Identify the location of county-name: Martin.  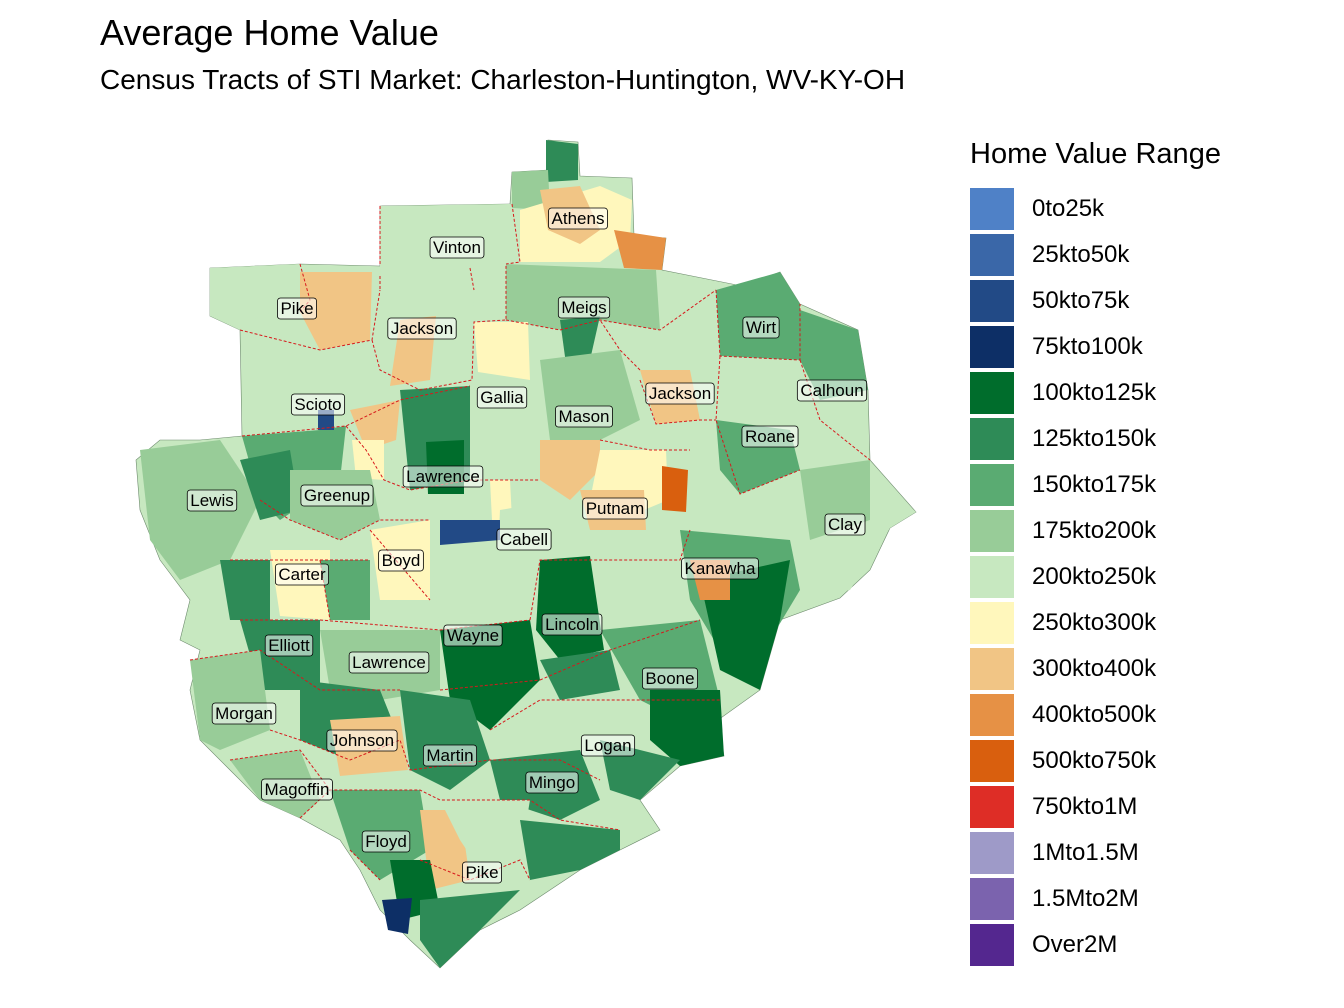
(449, 755).